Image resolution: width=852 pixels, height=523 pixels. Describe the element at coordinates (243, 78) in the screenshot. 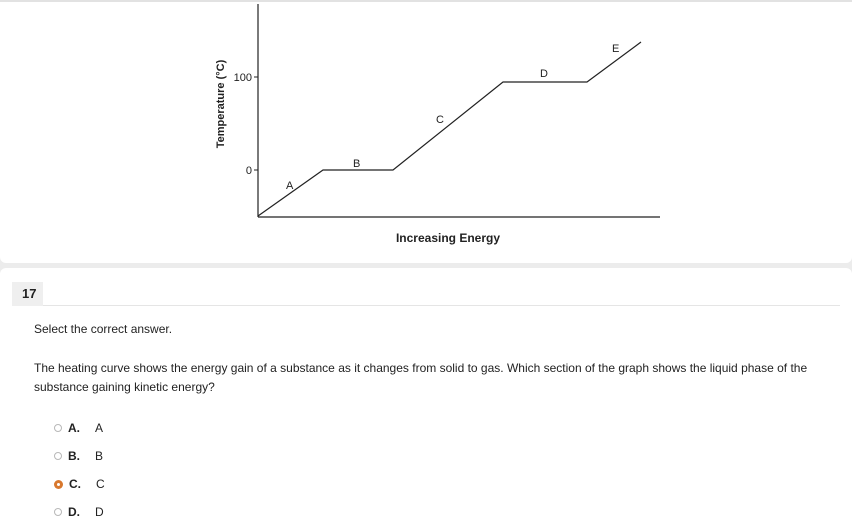

I see `y-tick-100: 100` at that location.